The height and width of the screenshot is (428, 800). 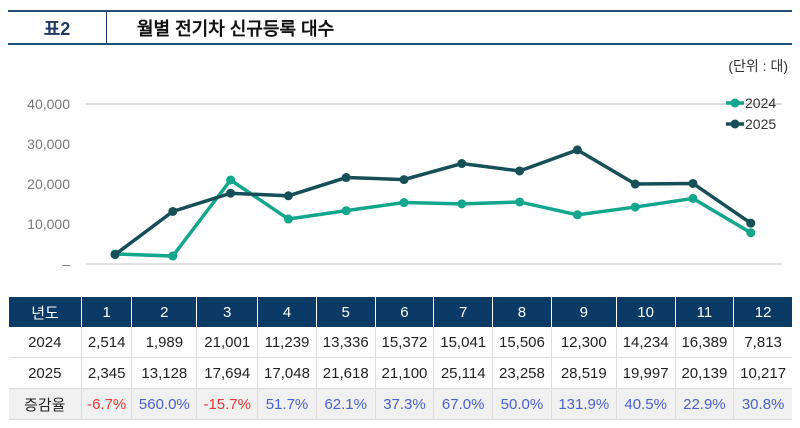 What do you see at coordinates (735, 124) in the screenshot?
I see `legend-marker-2025` at bounding box center [735, 124].